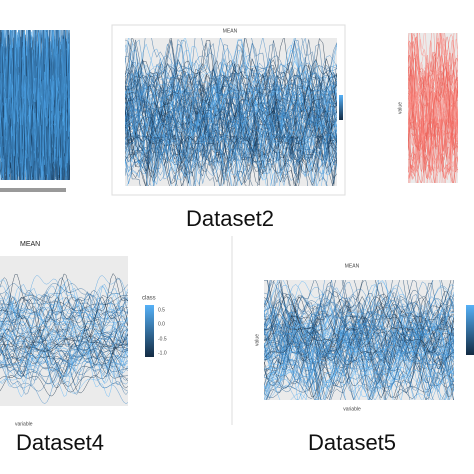  I want to click on caption: Dataset4, so click(60, 442).